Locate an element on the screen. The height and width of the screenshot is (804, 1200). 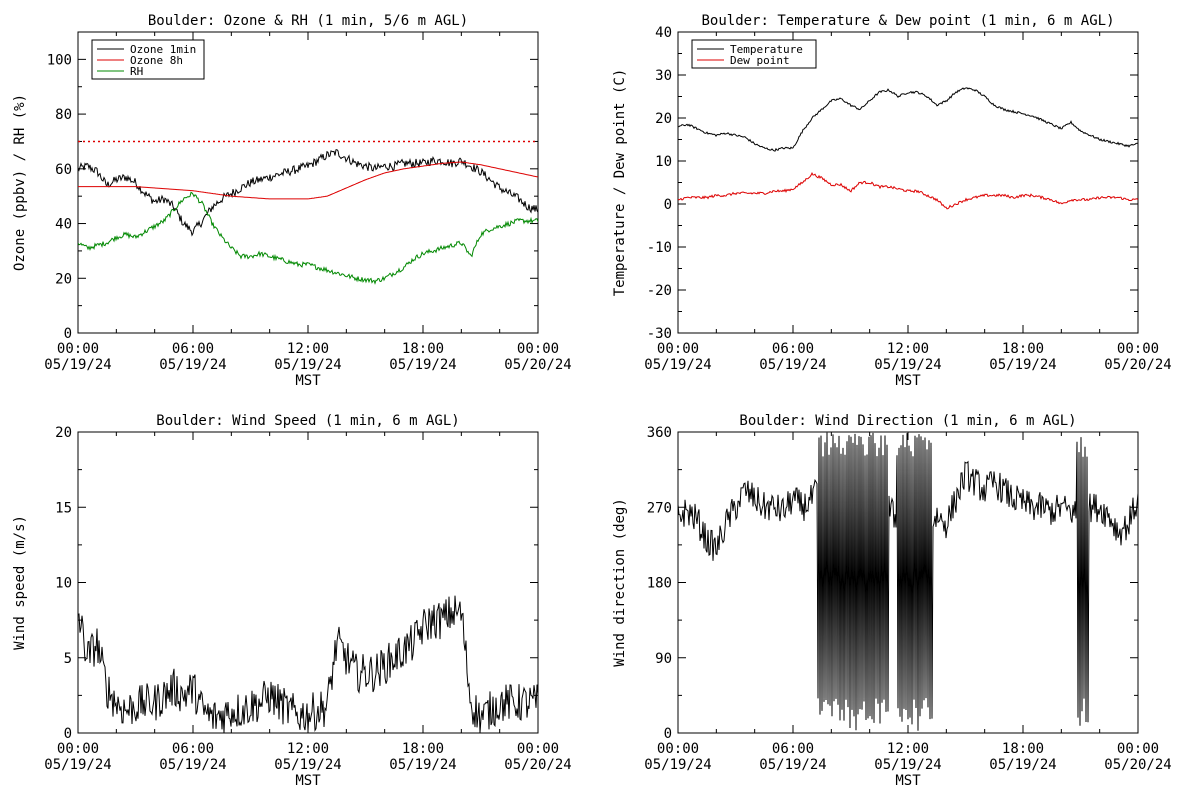
legend-label: Ozone 1min is located at coordinates (163, 49).